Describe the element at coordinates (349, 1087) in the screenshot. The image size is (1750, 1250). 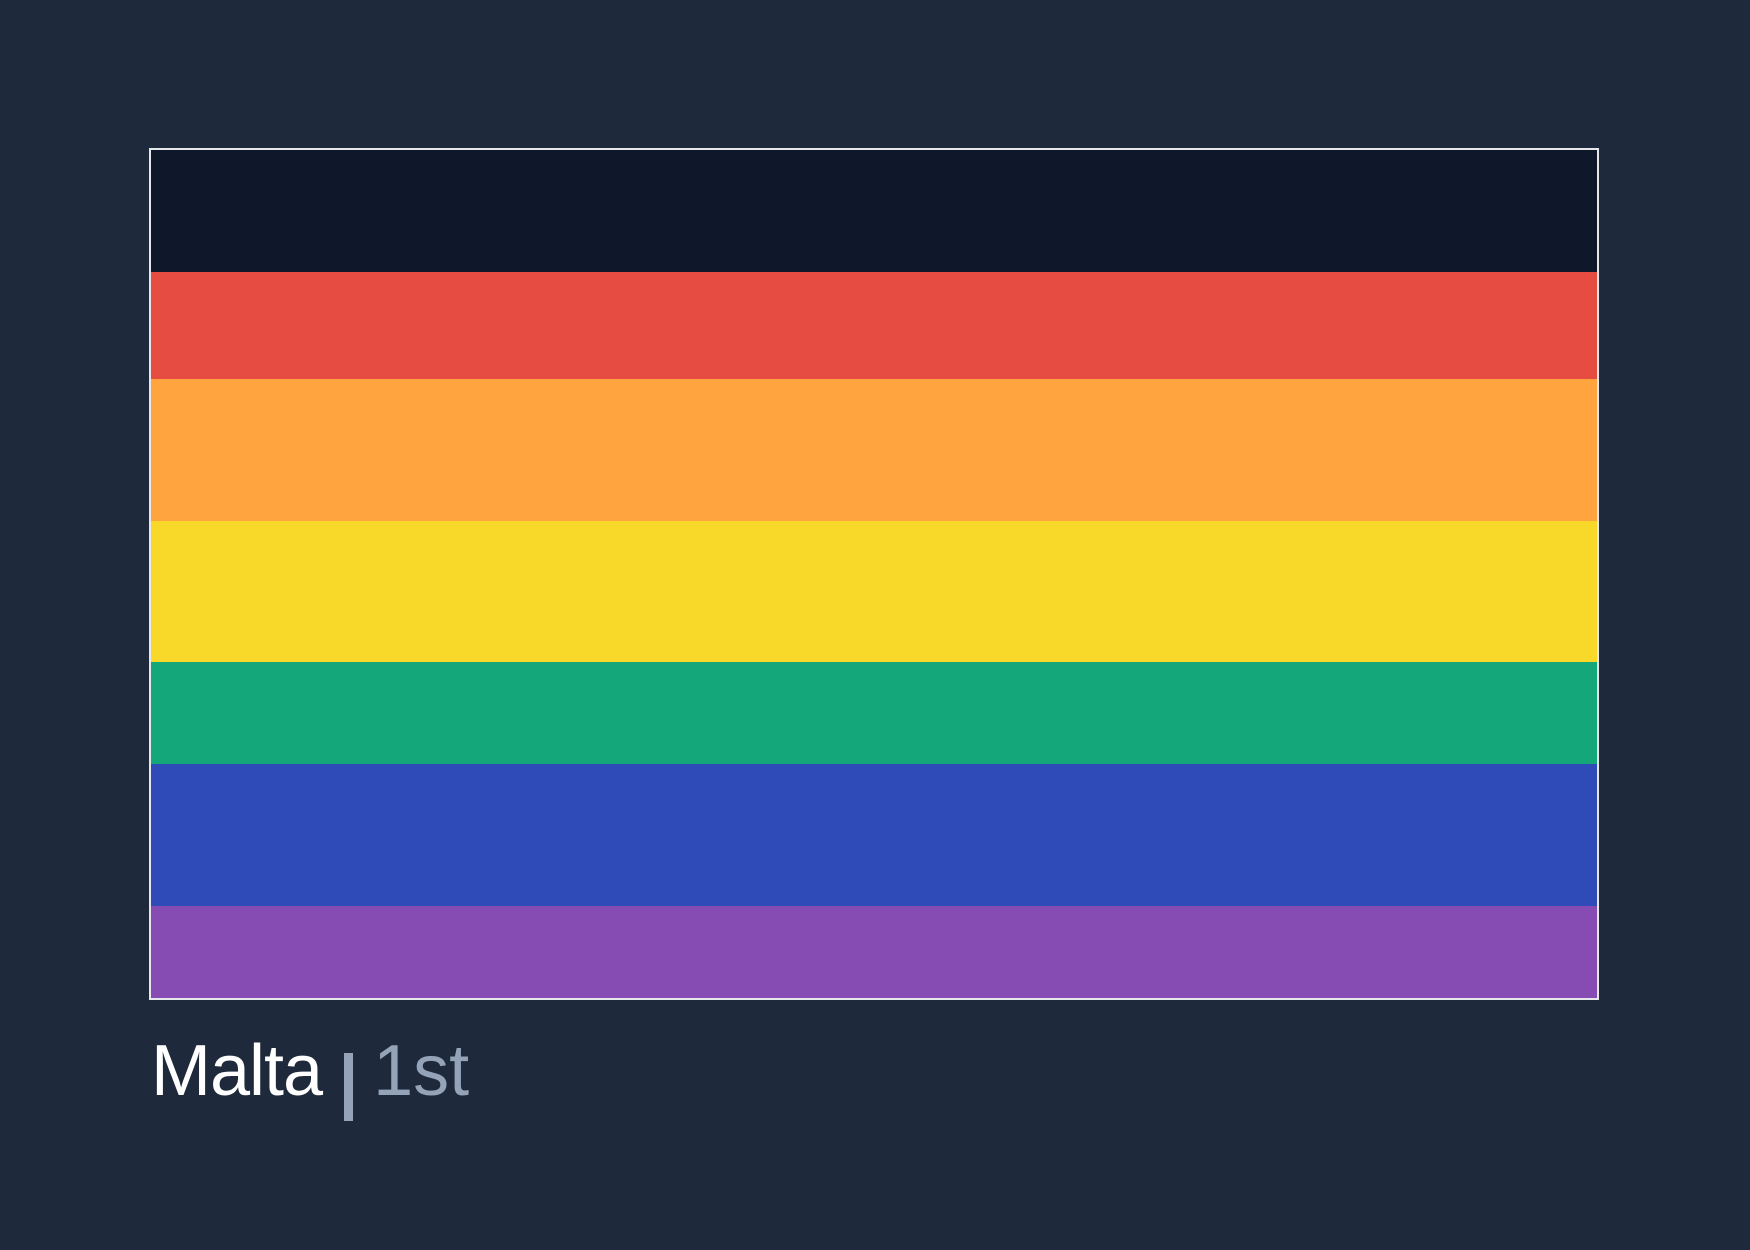
I see `caption-divider` at that location.